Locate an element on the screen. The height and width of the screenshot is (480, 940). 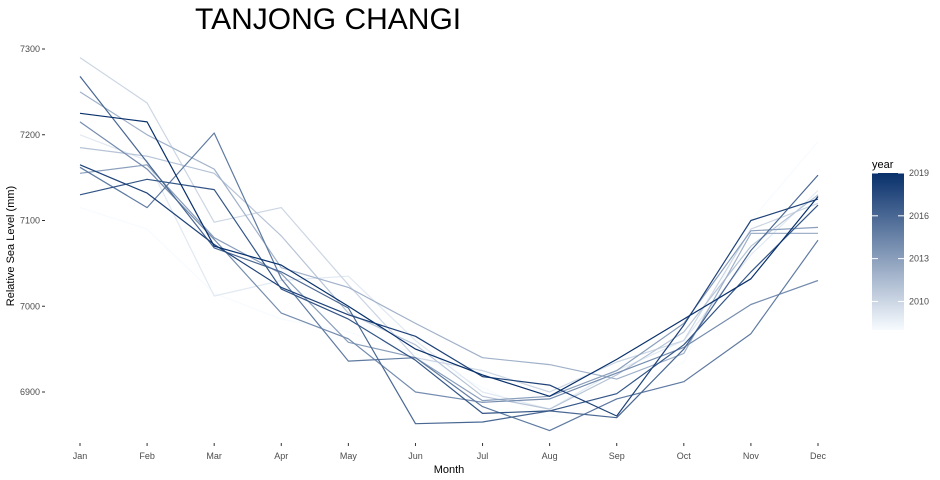
x-tick-label: Aug is located at coordinates (550, 456).